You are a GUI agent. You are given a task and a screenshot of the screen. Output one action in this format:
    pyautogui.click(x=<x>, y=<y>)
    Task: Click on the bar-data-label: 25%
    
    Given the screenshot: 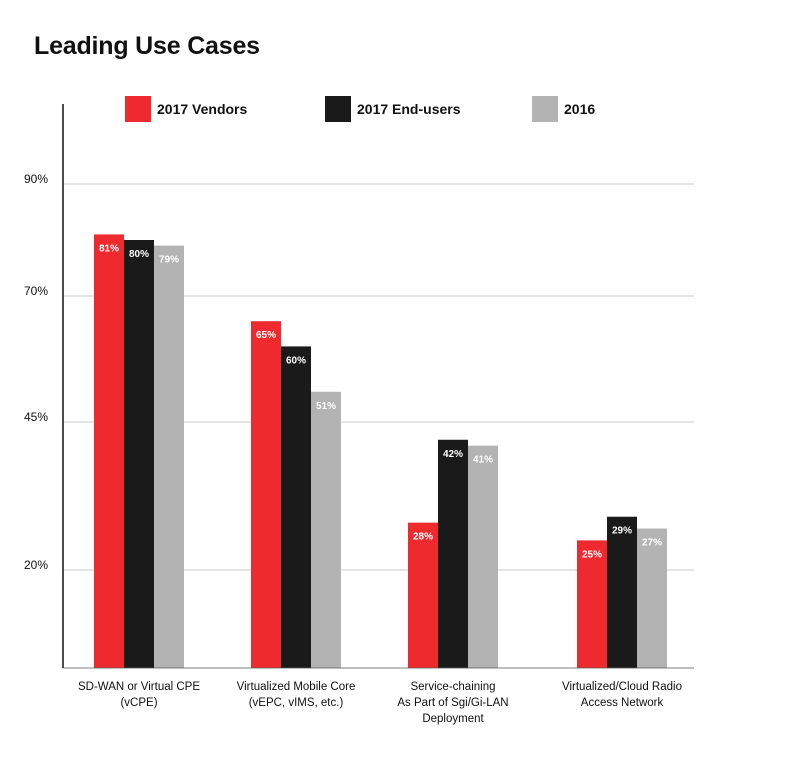 What is the action you would take?
    pyautogui.click(x=592, y=554)
    